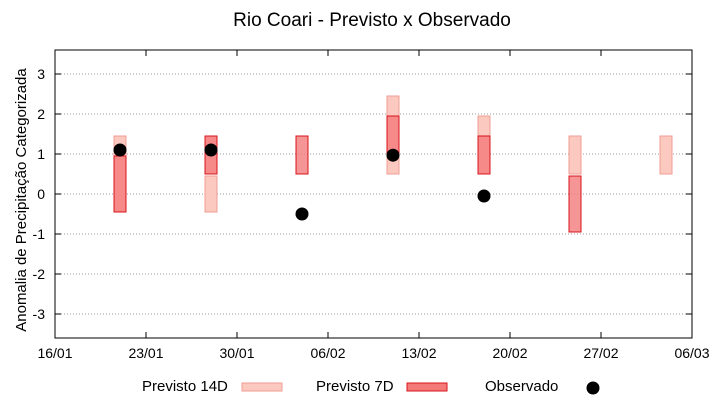  Describe the element at coordinates (39, 234) in the screenshot. I see `y-tick-label: -1` at that location.